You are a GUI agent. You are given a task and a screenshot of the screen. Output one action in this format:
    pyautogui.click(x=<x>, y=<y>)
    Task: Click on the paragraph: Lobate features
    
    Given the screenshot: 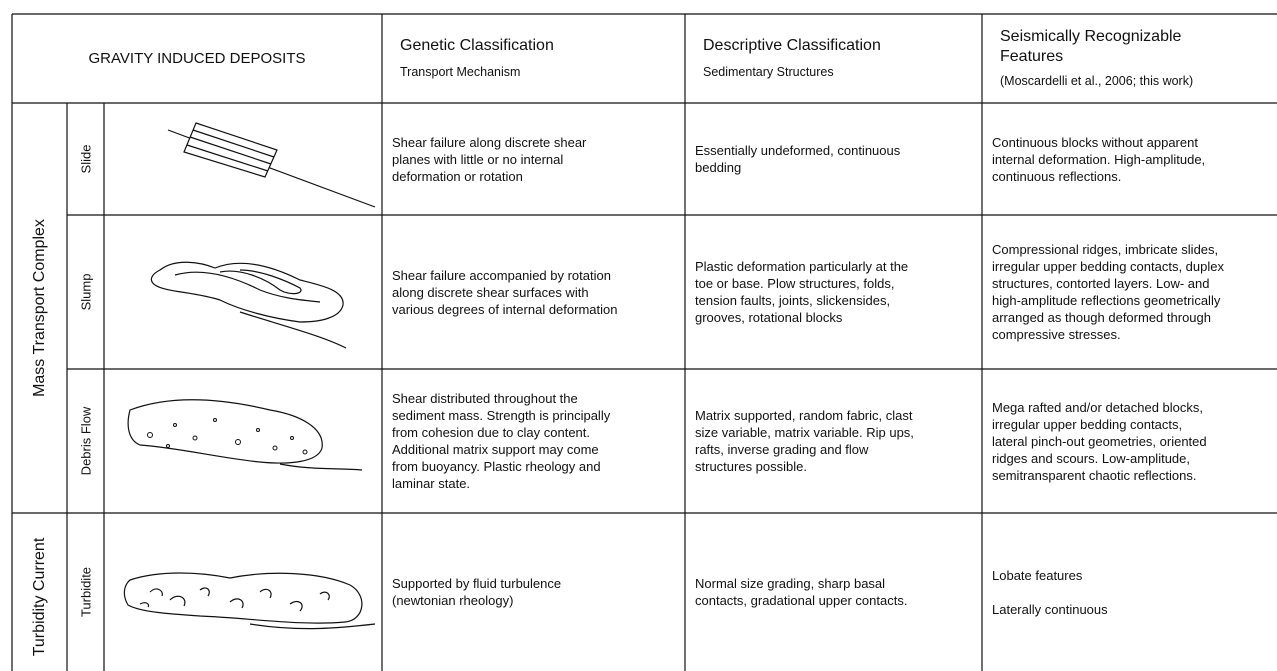 What is the action you would take?
    pyautogui.click(x=1129, y=575)
    